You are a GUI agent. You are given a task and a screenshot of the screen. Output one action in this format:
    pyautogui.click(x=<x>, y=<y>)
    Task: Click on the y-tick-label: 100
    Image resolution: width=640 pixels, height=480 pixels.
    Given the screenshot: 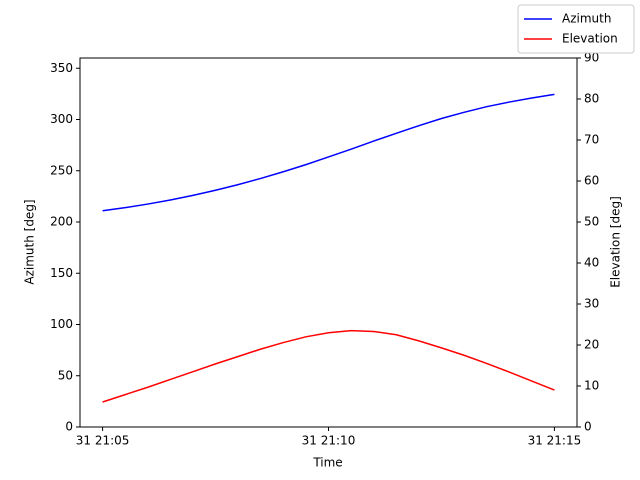 What is the action you would take?
    pyautogui.click(x=61, y=324)
    